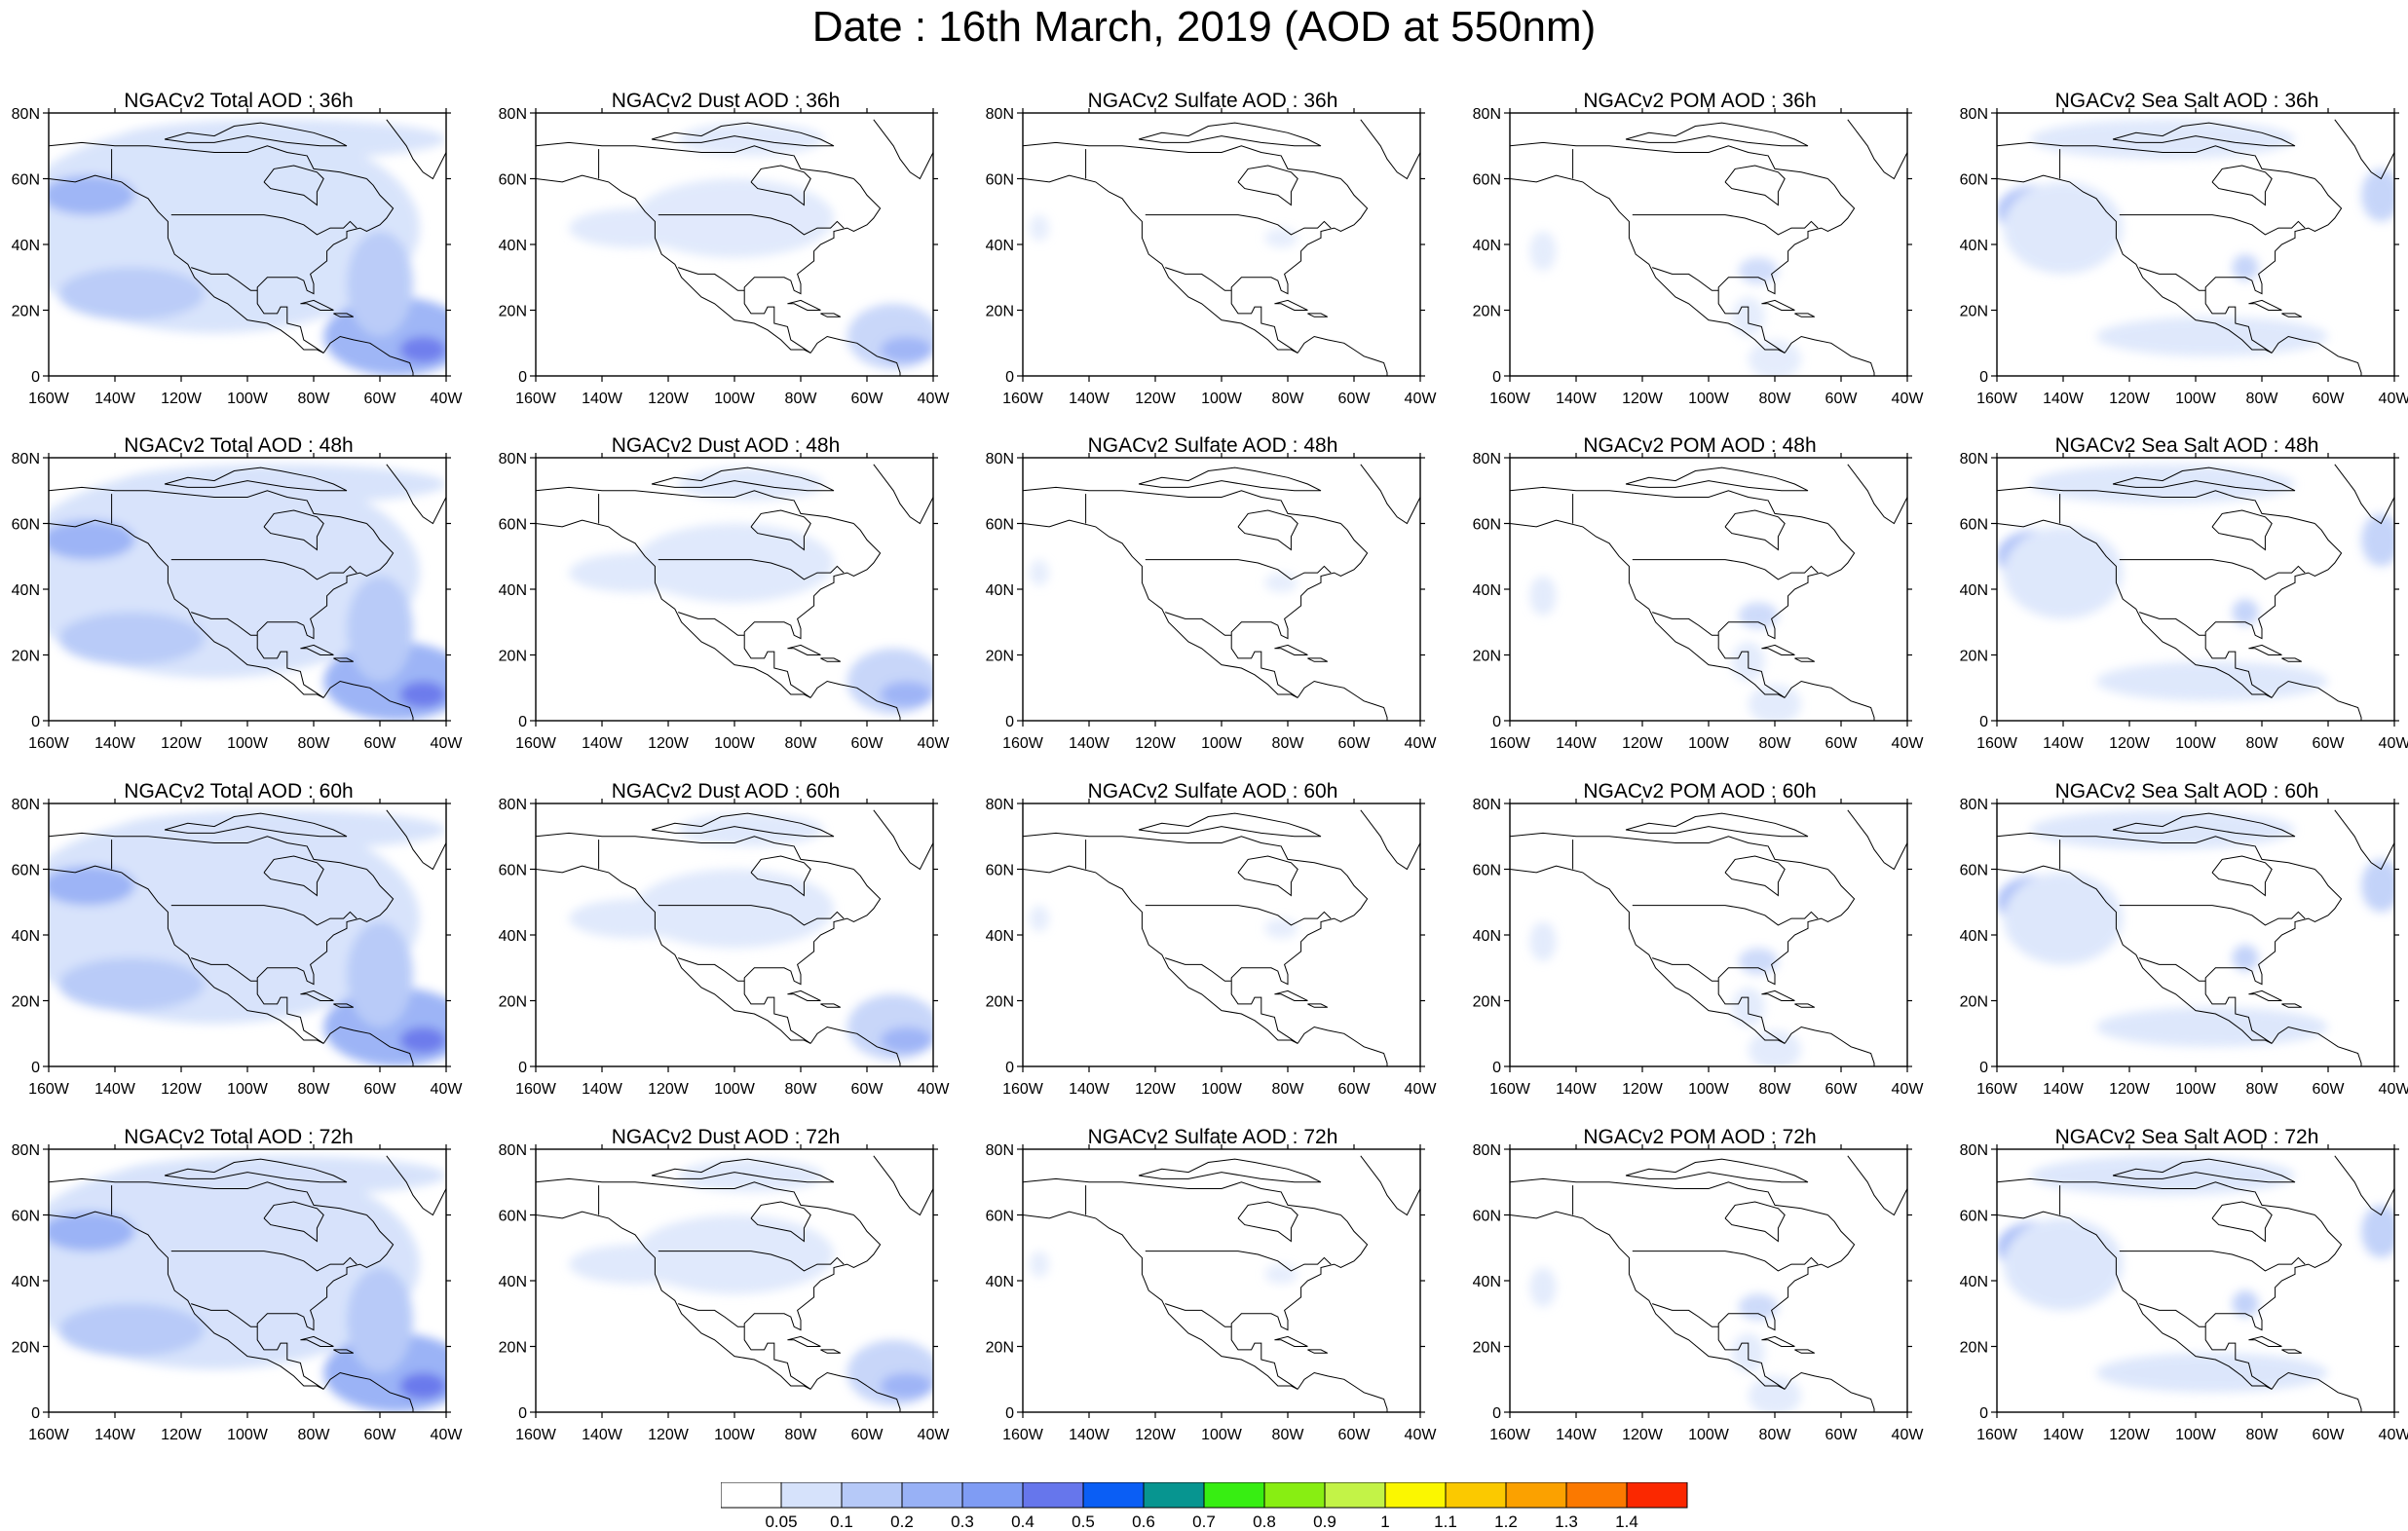 Image resolution: width=2408 pixels, height=1531 pixels. What do you see at coordinates (726, 1137) in the screenshot?
I see `panel-title: NGACv2 Dust AOD : 72h` at bounding box center [726, 1137].